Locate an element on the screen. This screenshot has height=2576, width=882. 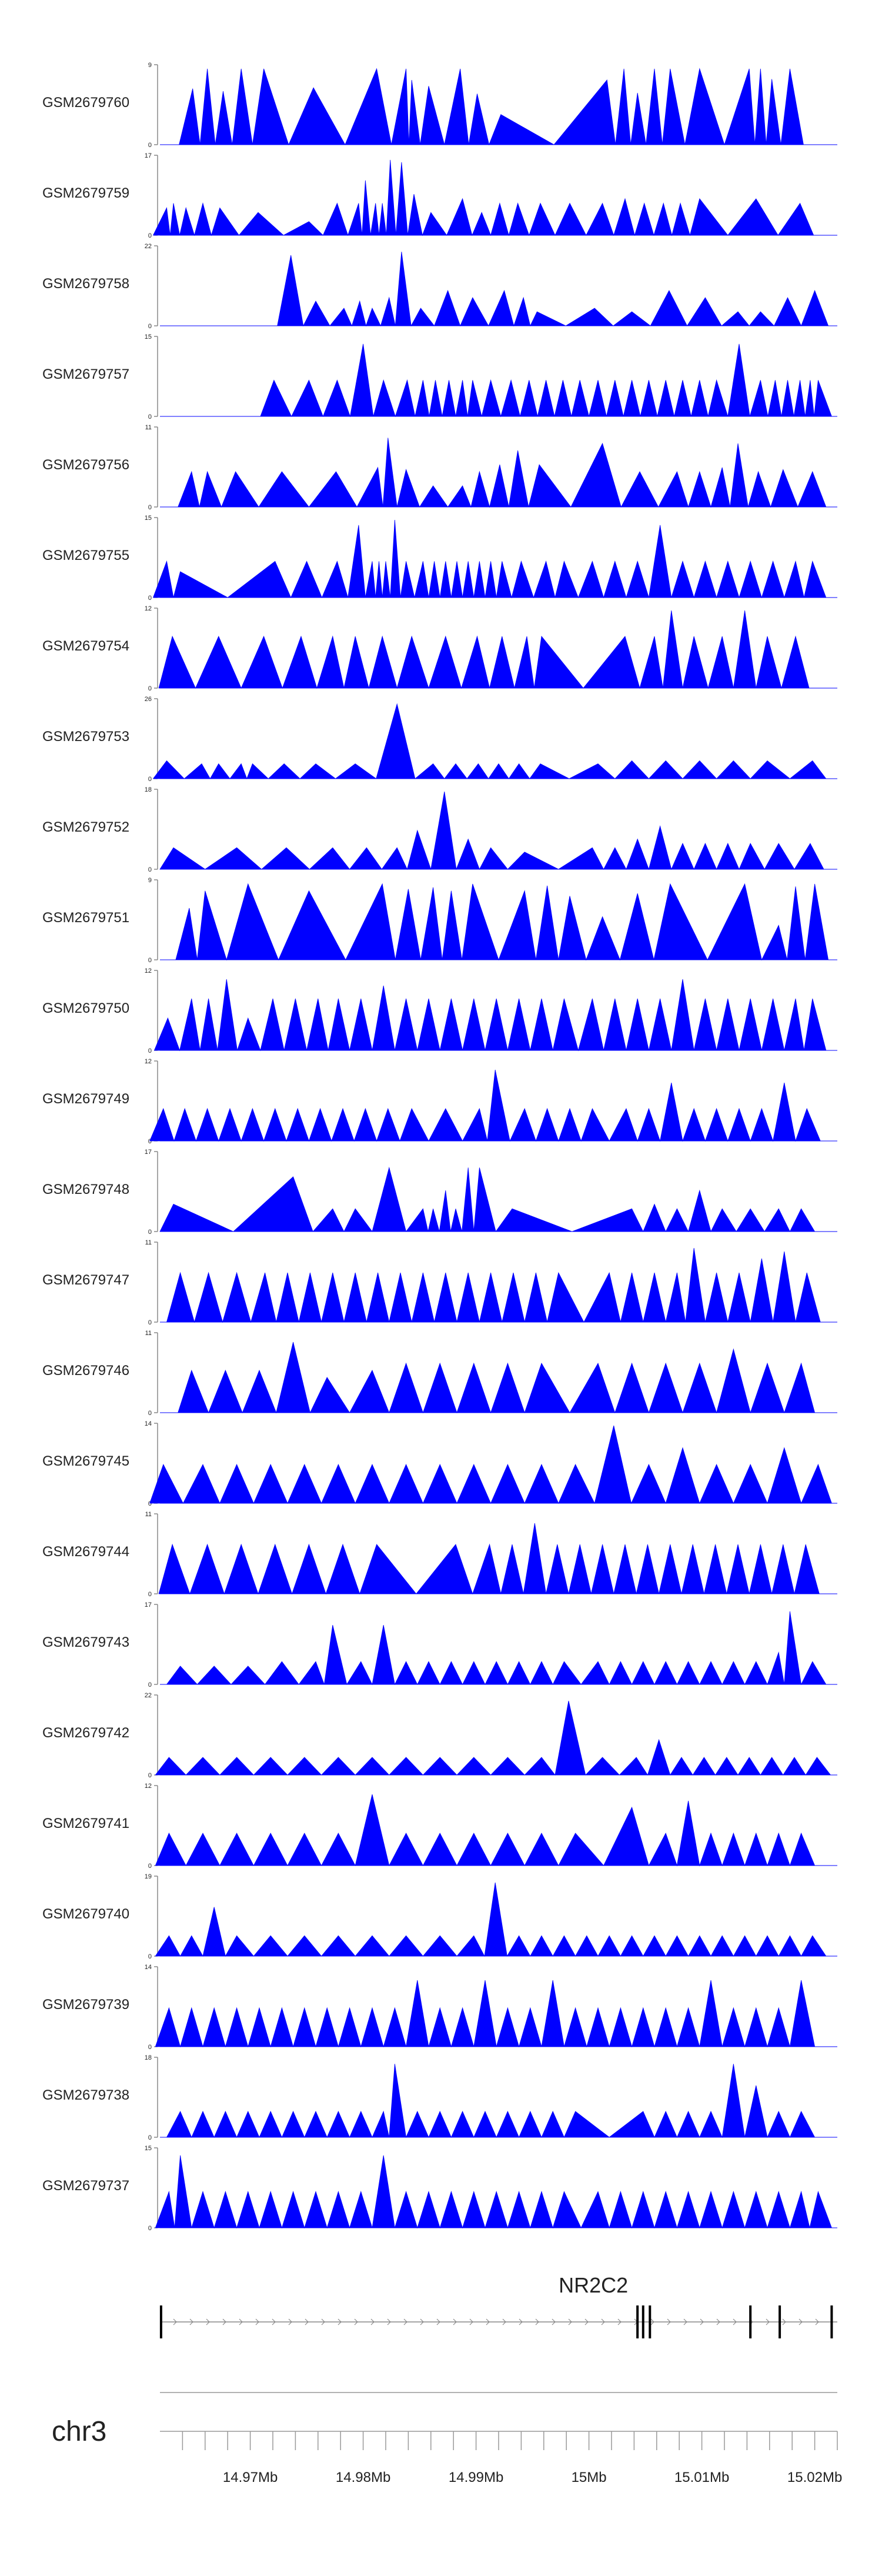
axis-tick-label: 15.01Mb is located at coordinates (701, 2477).